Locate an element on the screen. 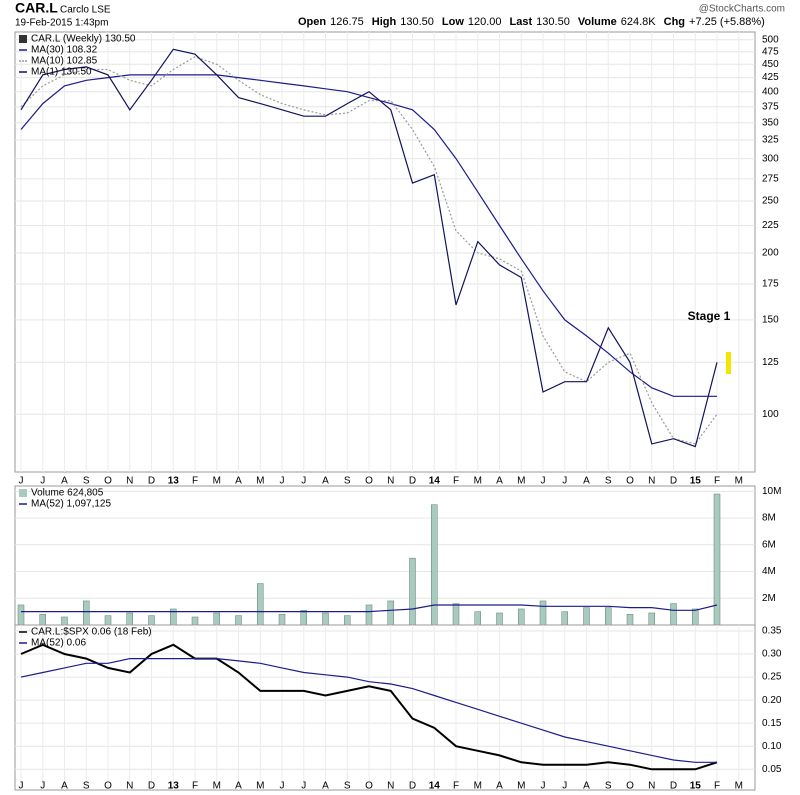 The height and width of the screenshot is (795, 800). y-tick-label: 4M is located at coordinates (769, 571).